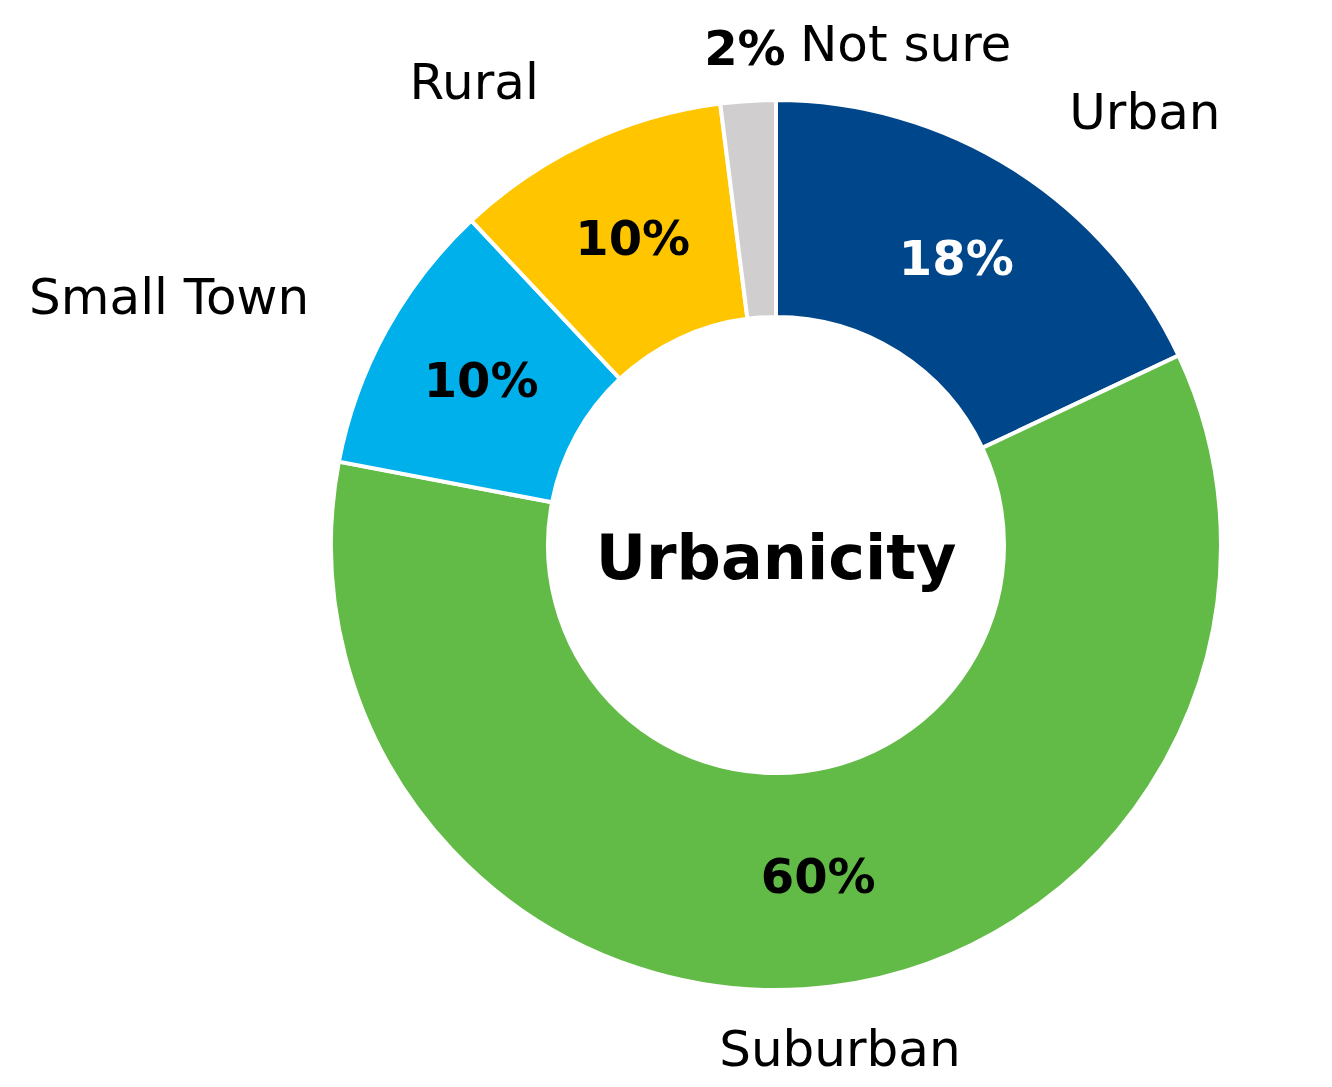  Describe the element at coordinates (745, 47) in the screenshot. I see `data-label: 2%` at that location.